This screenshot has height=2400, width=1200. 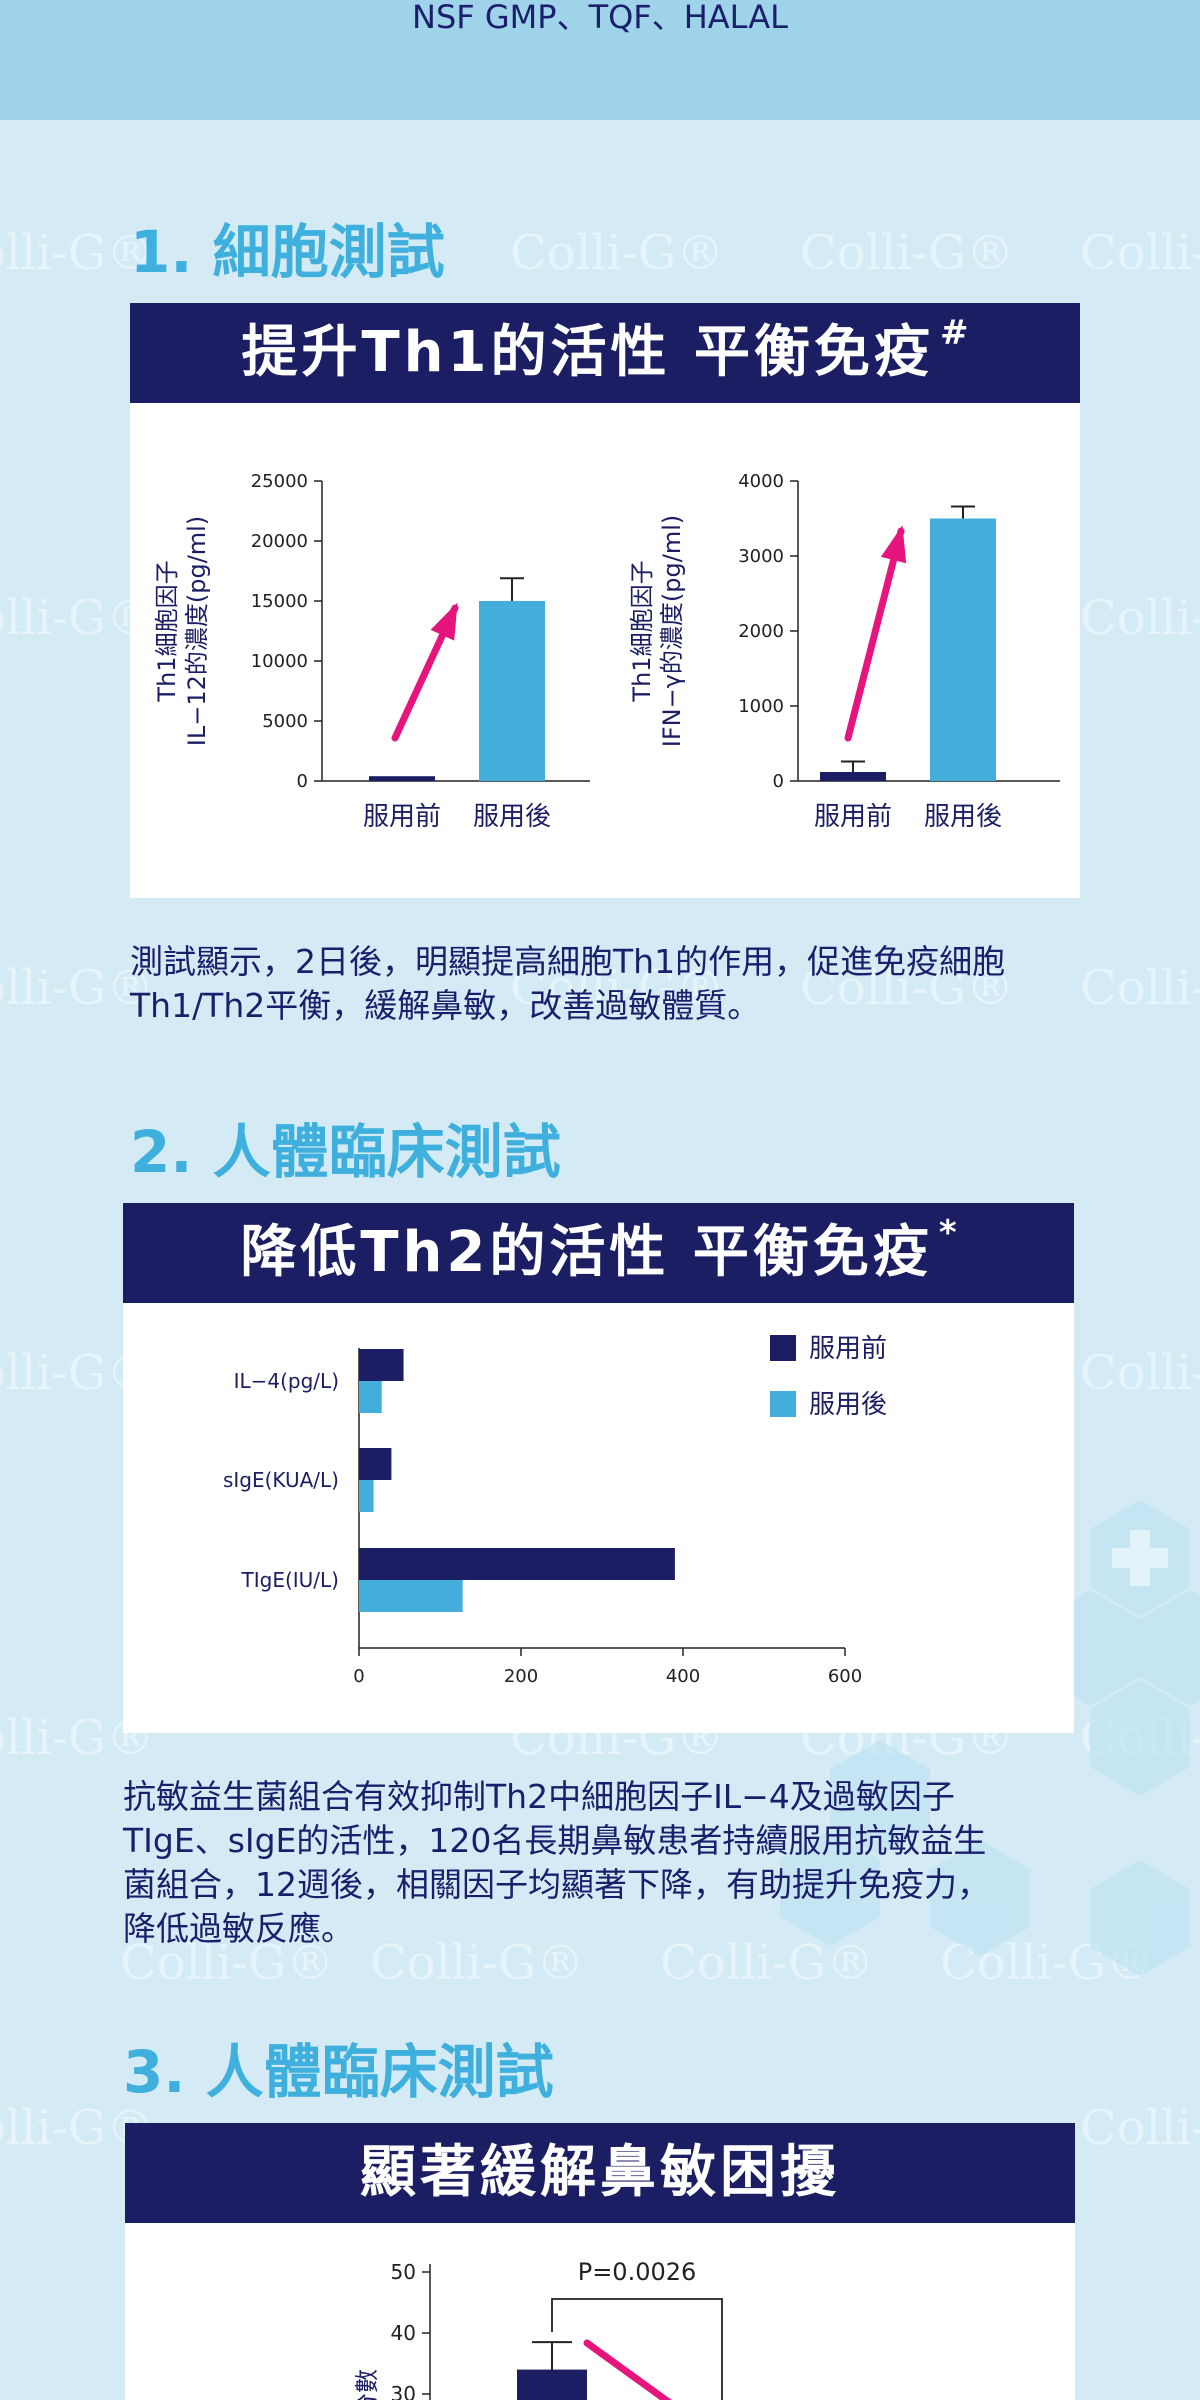 What do you see at coordinates (600, 18) in the screenshot?
I see `certifications-text: NSF GMP、TQF、HALAL` at bounding box center [600, 18].